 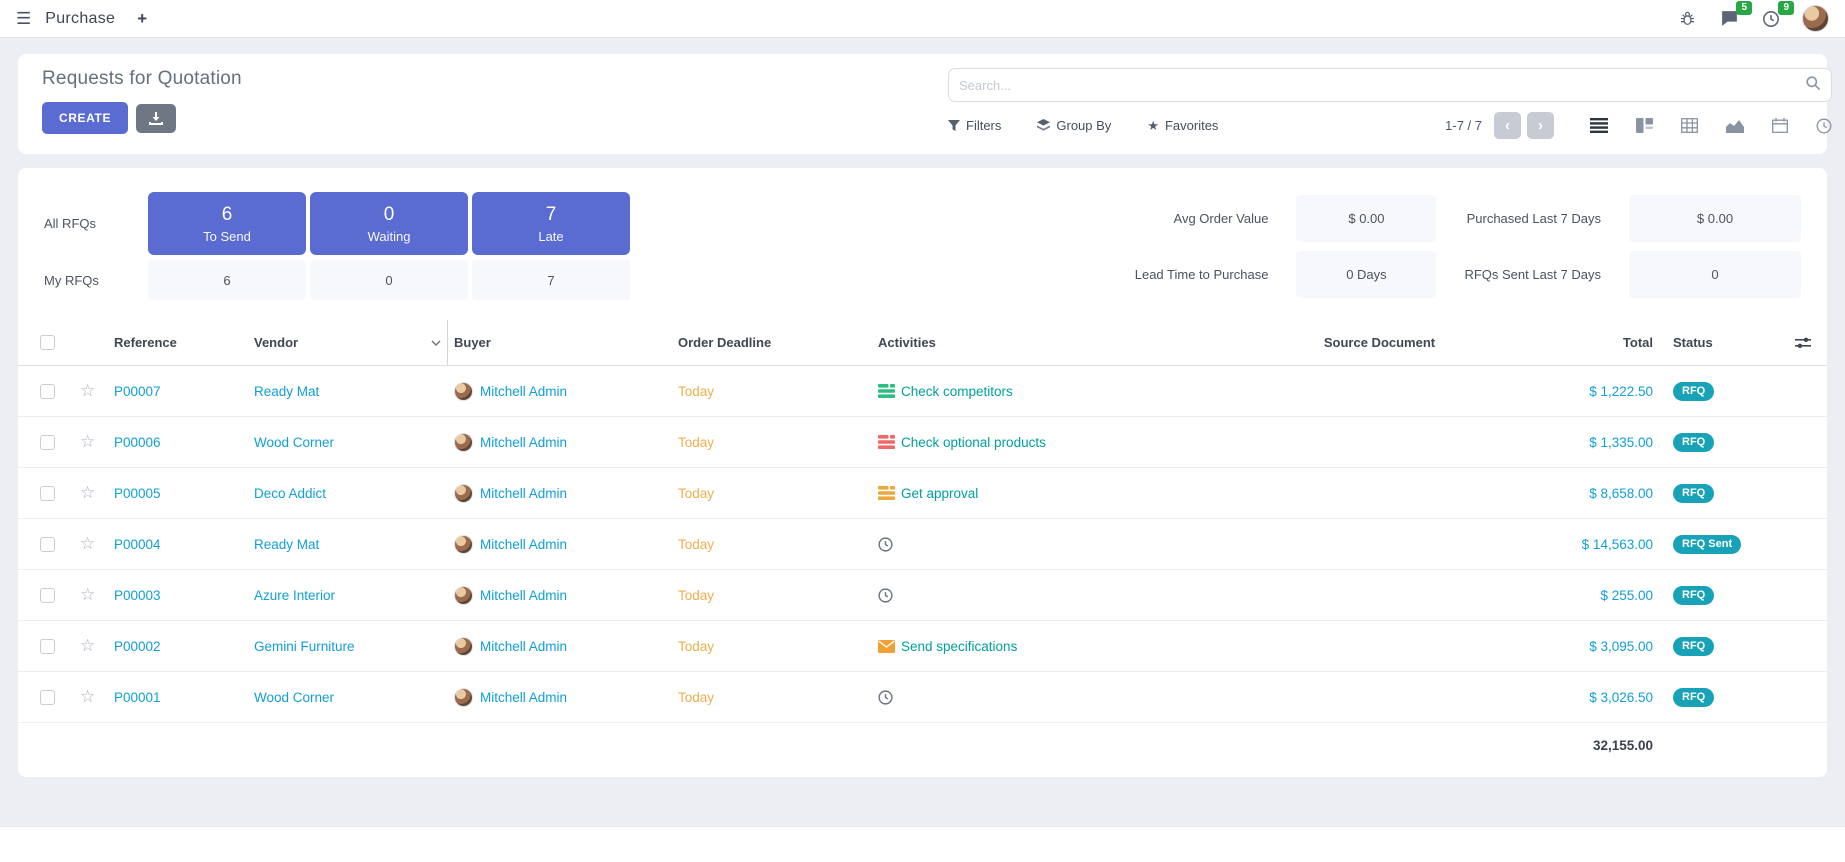 I want to click on column-header-order-deadline: Order Deadline, so click(x=725, y=342).